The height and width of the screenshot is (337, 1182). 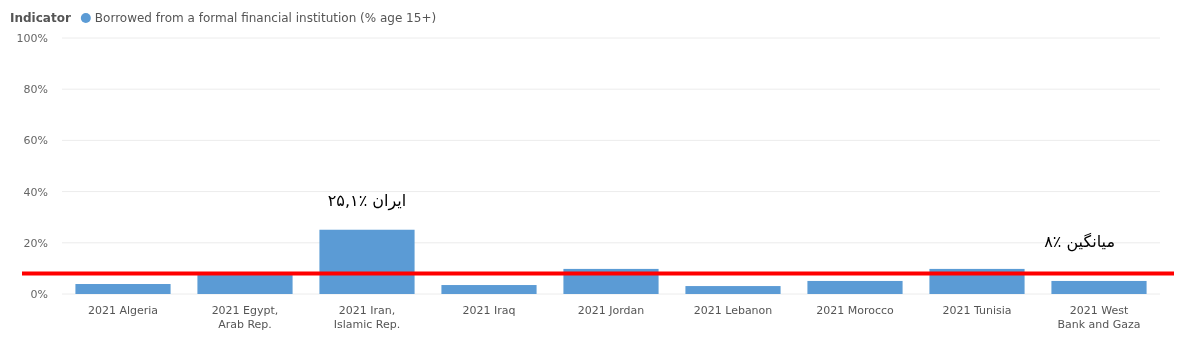 I want to click on x-tick-label: 2021 Tunisia, so click(x=977, y=310).